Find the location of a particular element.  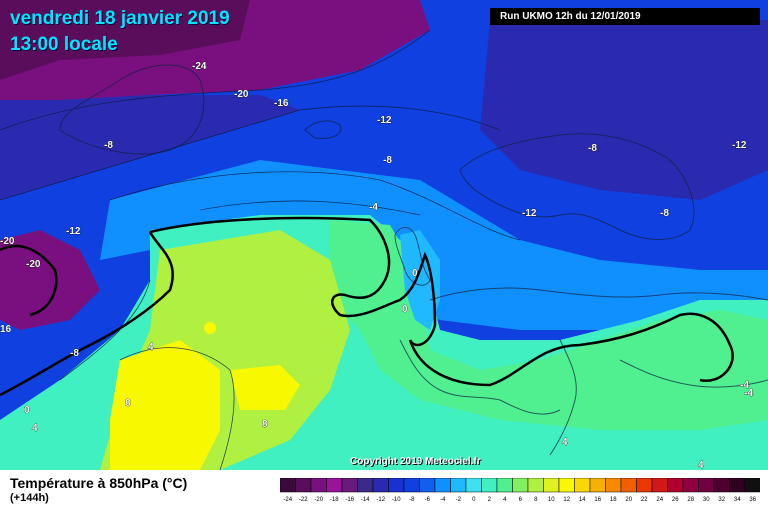

colorbar-tick-label: 2 is located at coordinates (490, 500).